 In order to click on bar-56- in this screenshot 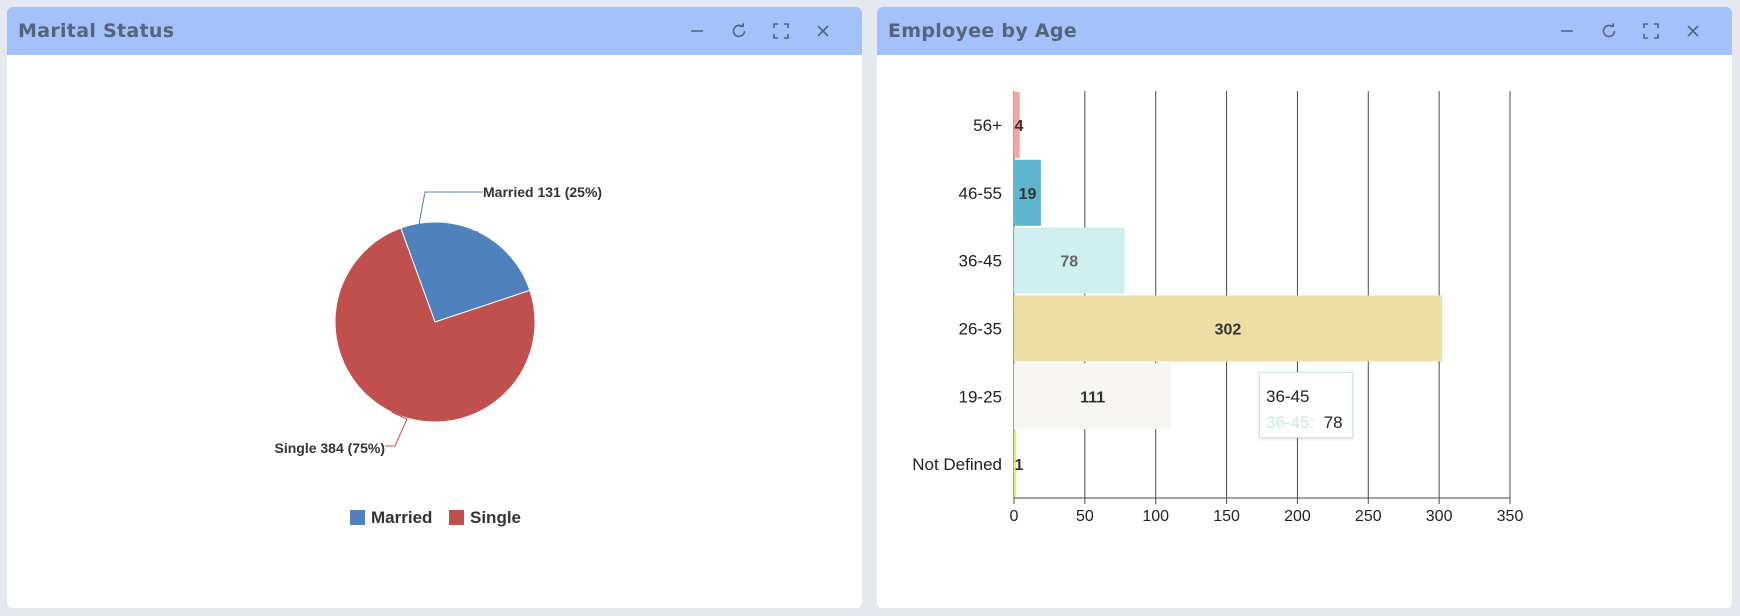, I will do `click(1017, 124)`.